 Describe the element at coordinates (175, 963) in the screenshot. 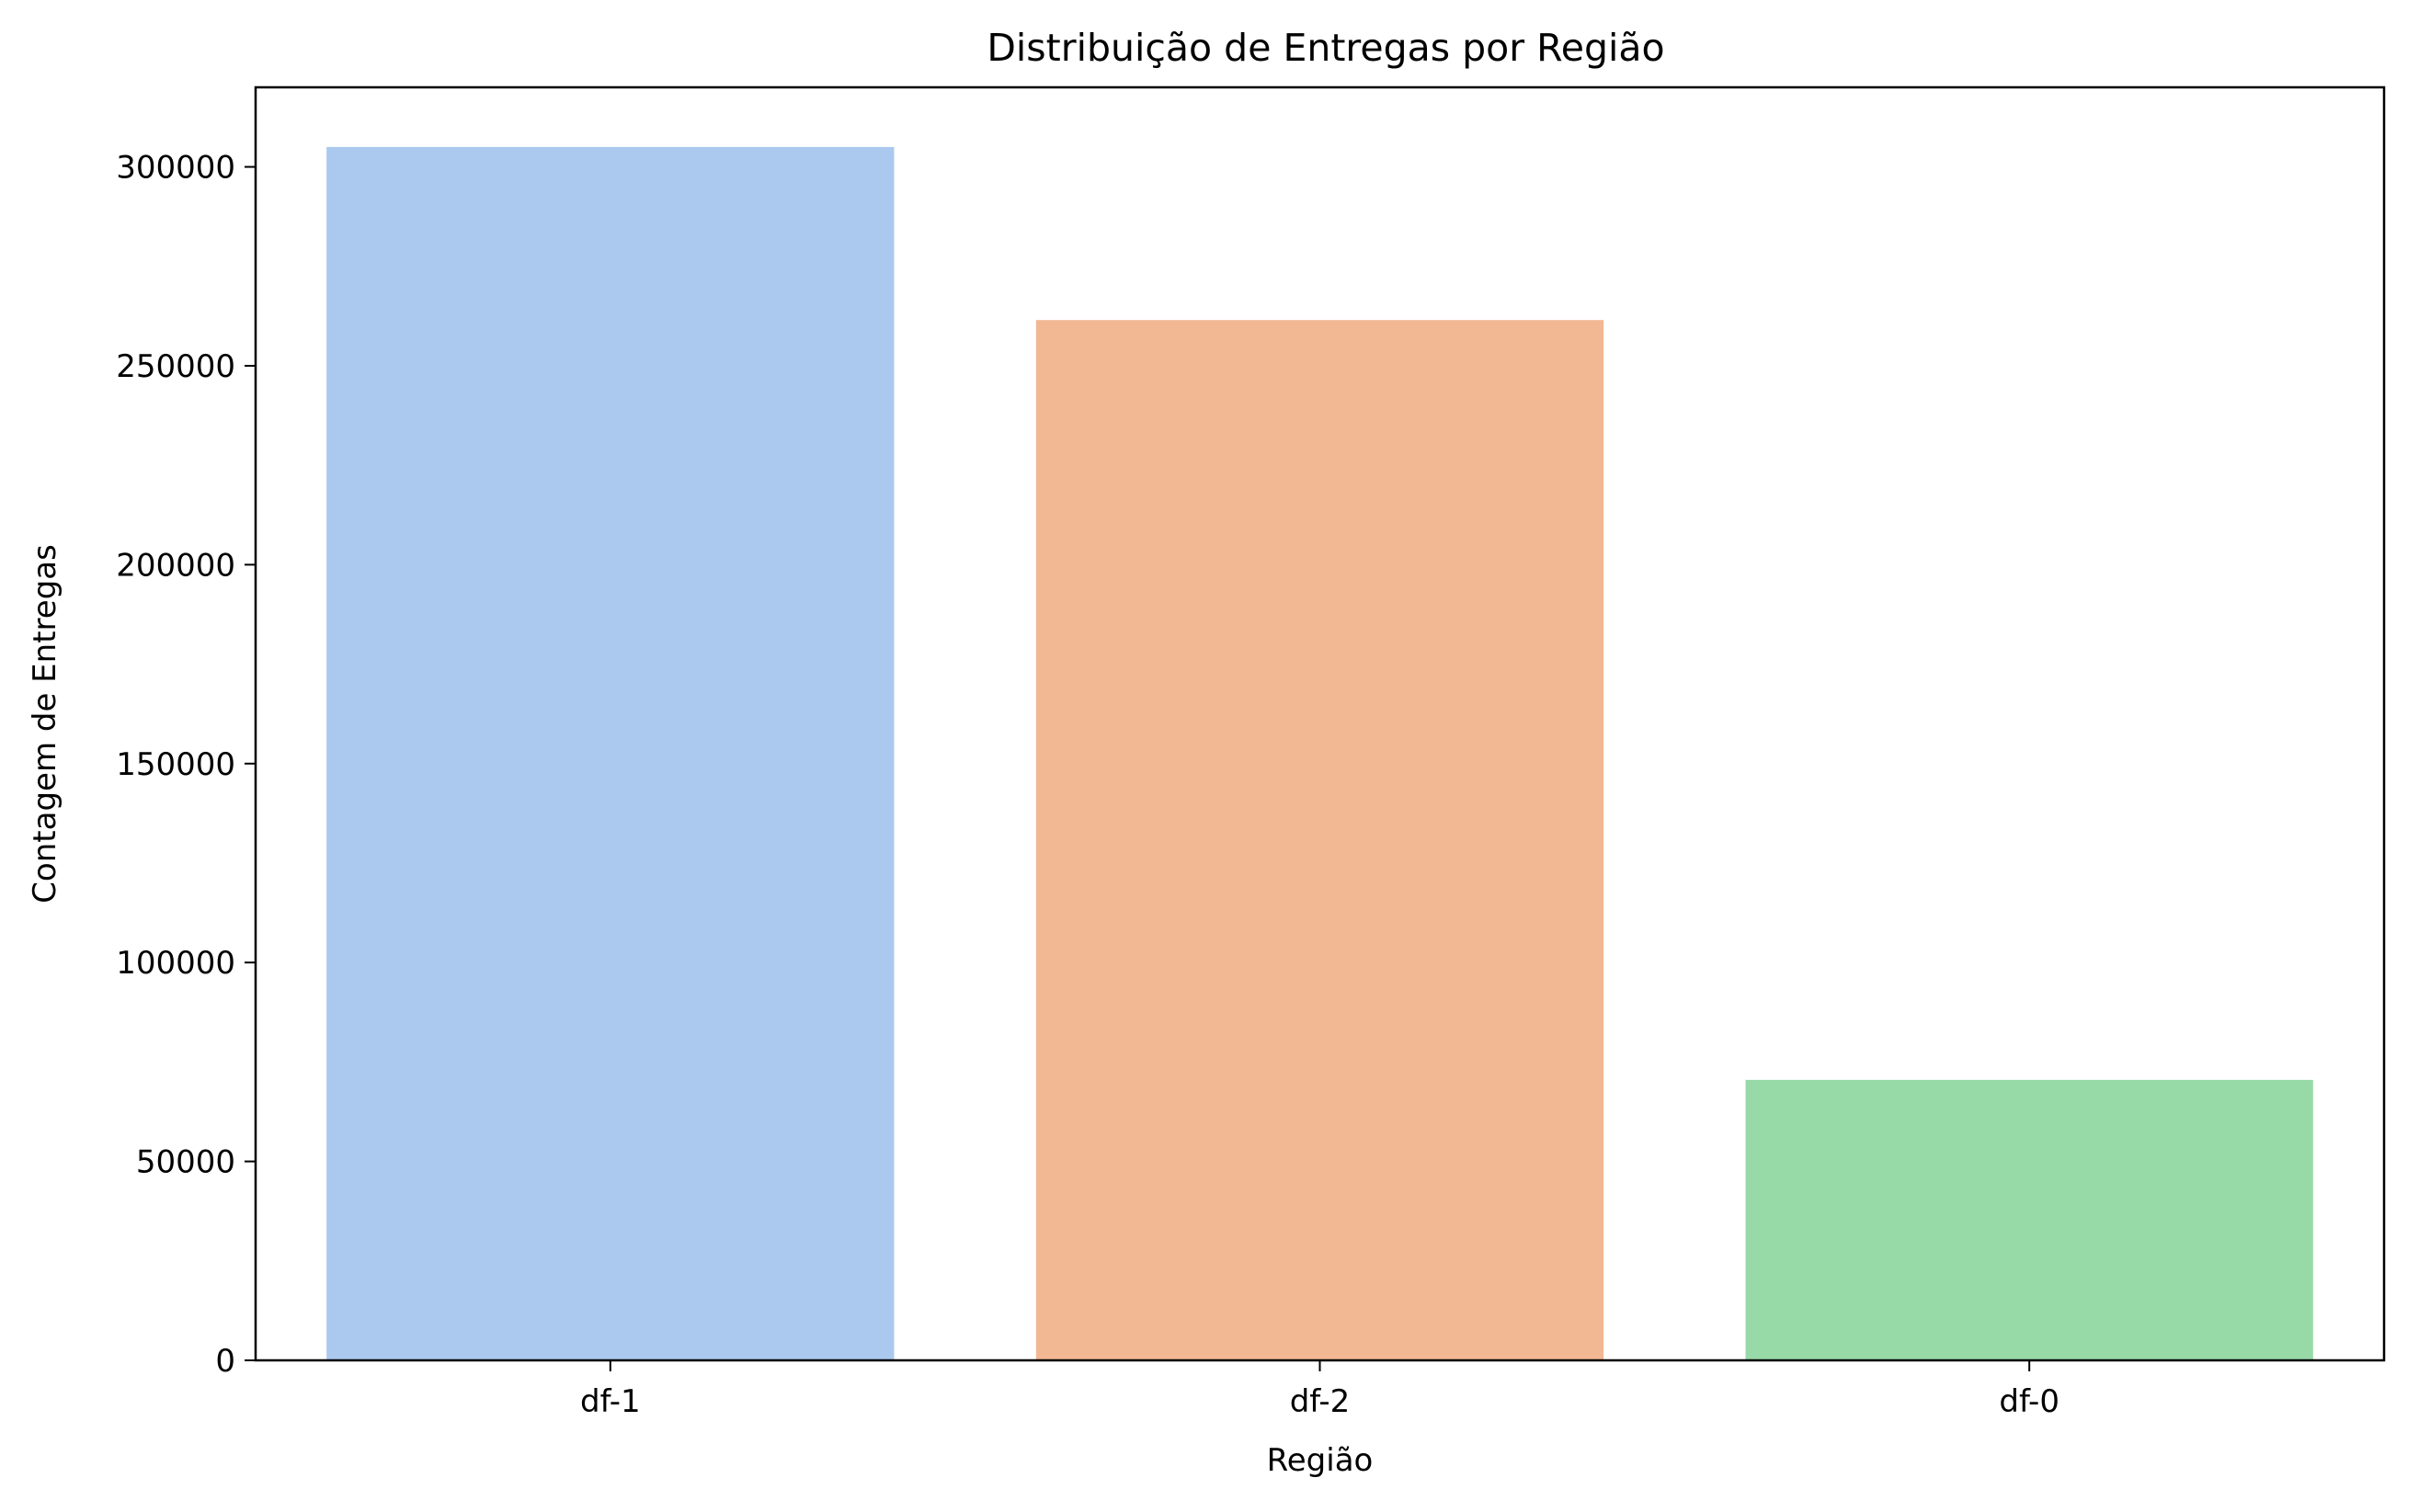

I see `y-tick-label: 100000` at that location.